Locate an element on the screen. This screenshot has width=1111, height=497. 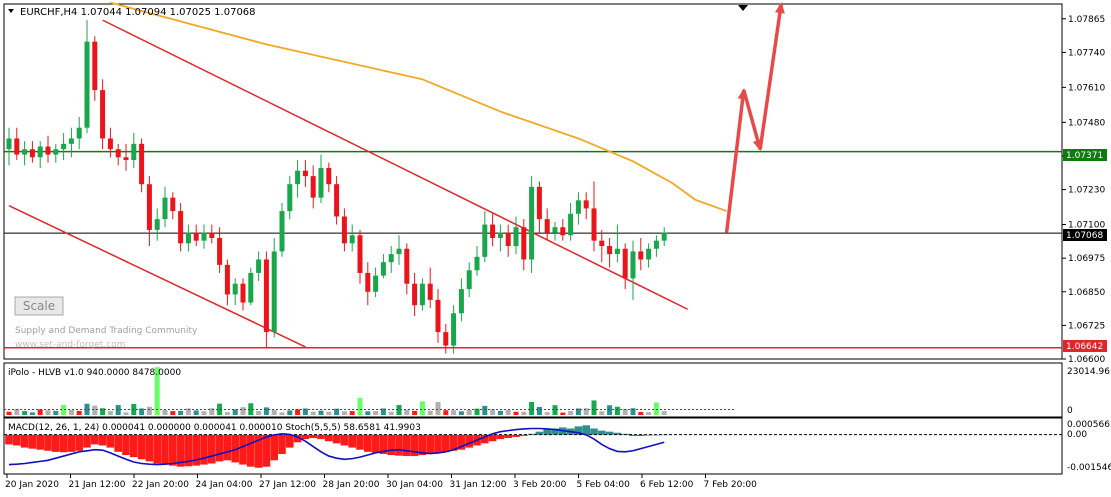
resistance-price-tag is located at coordinates (1085, 155).